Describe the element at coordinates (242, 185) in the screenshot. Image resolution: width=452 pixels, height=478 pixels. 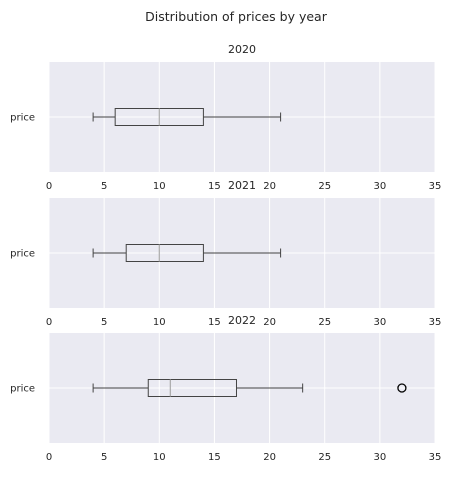
I see `panel-title: 2021` at that location.